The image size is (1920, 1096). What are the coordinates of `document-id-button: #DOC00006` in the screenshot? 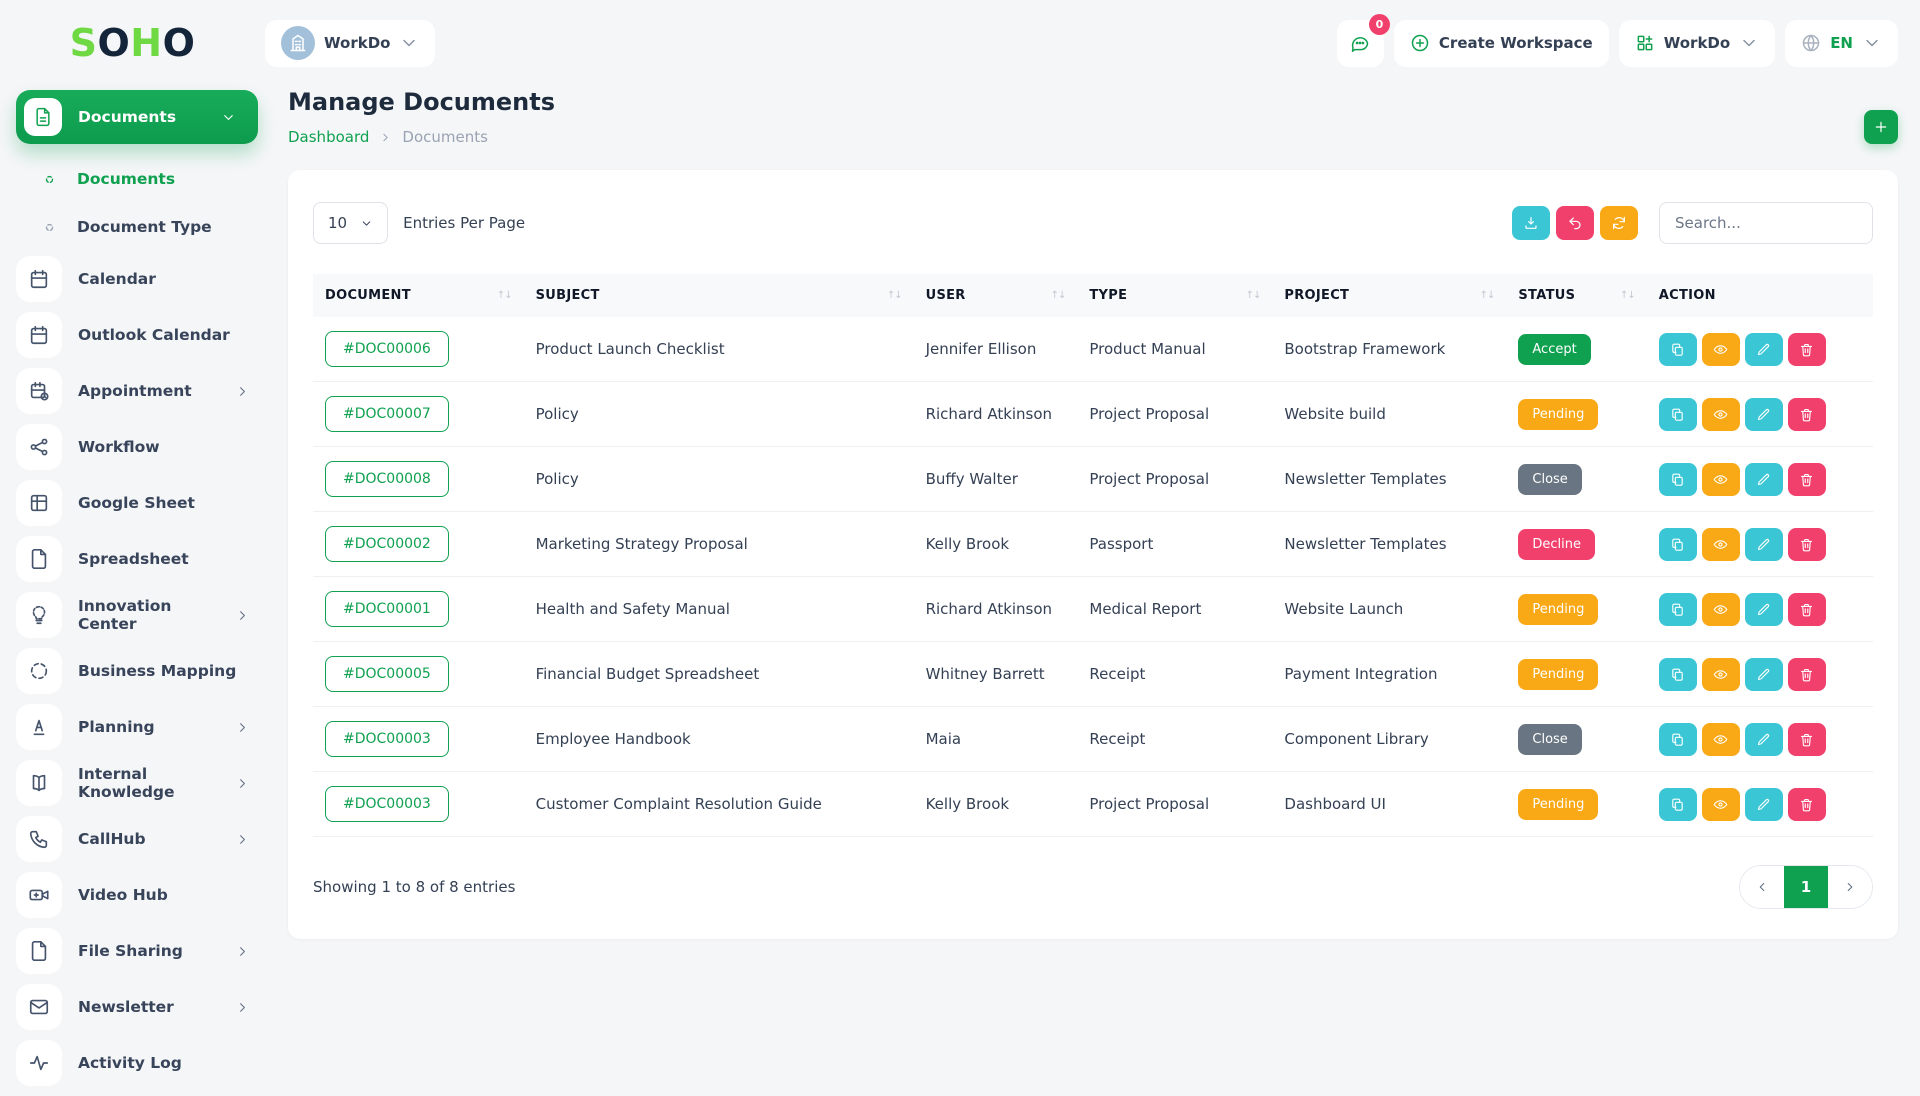 It's located at (387, 349).